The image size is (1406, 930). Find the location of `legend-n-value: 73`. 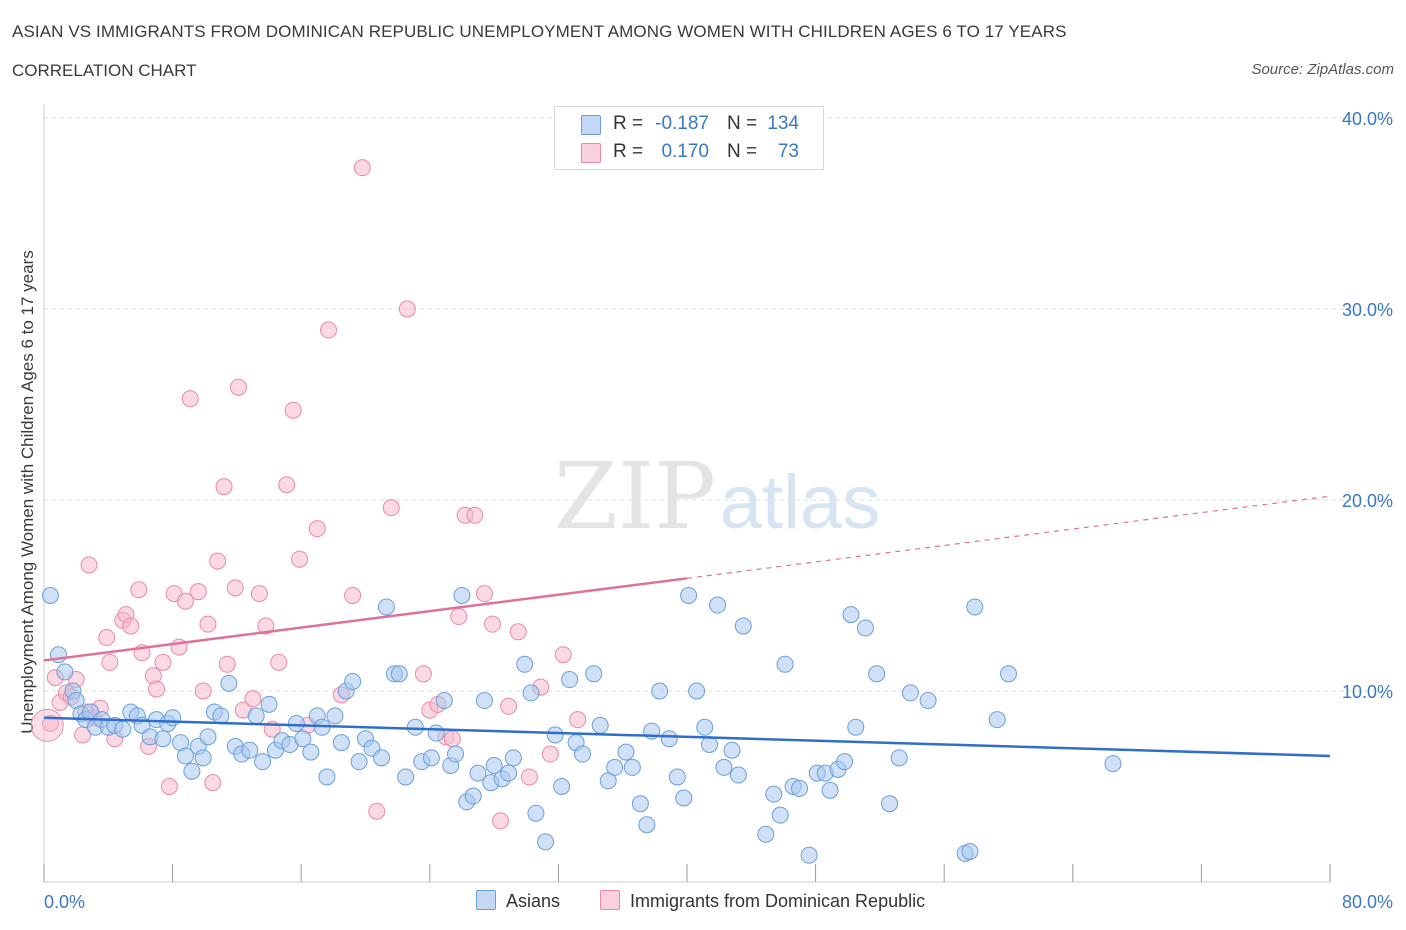

legend-n-value: 73 is located at coordinates (788, 151).